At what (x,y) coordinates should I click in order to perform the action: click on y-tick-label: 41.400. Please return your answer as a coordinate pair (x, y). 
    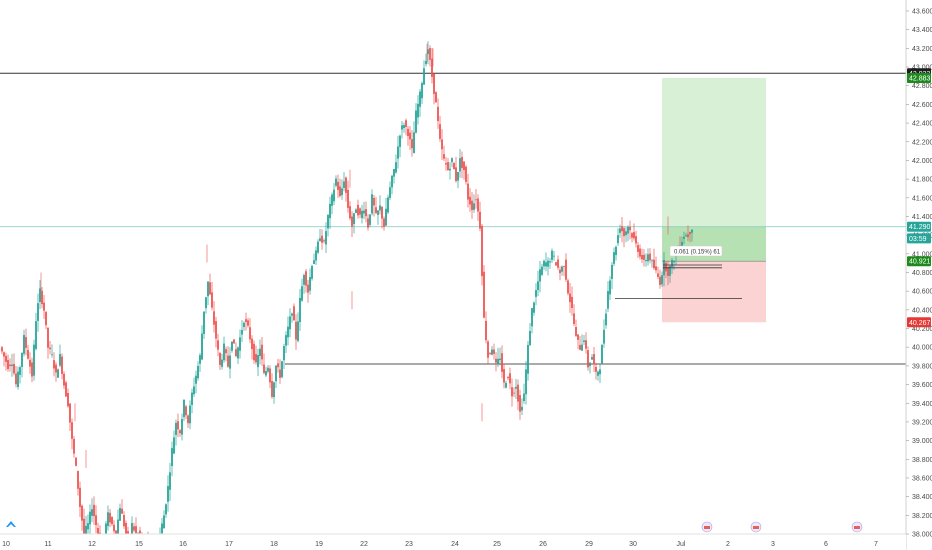
    Looking at the image, I should click on (922, 217).